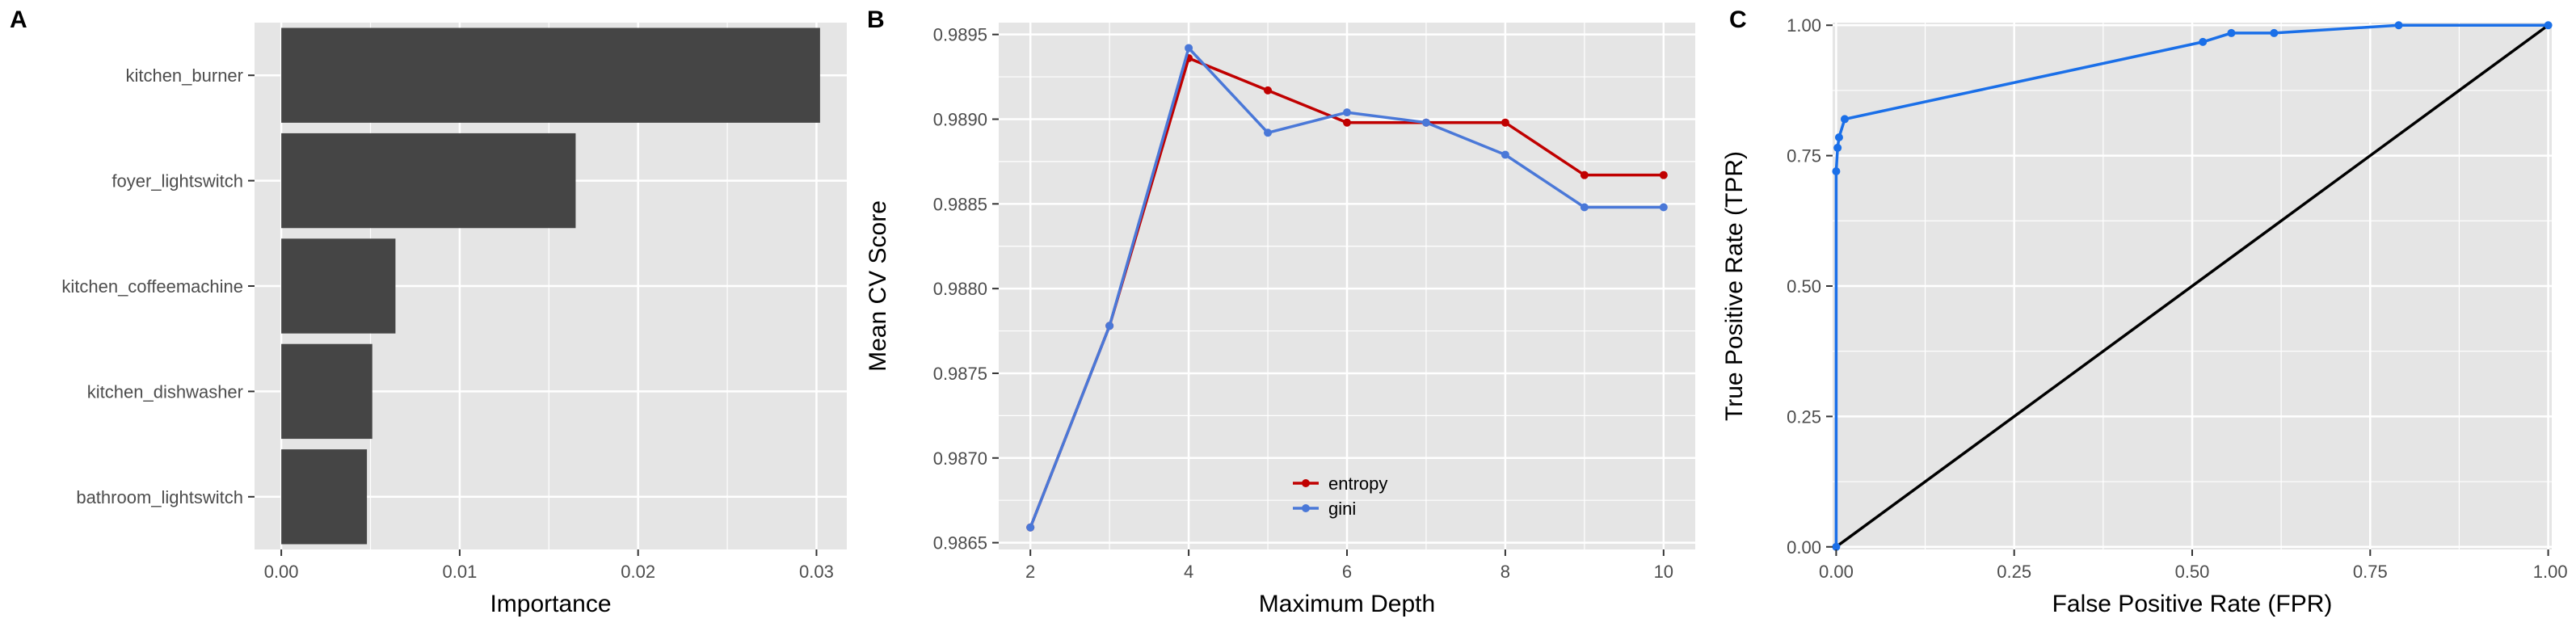 The height and width of the screenshot is (644, 2576). Describe the element at coordinates (2370, 572) in the screenshot. I see `x-tick-label: 0.75` at that location.